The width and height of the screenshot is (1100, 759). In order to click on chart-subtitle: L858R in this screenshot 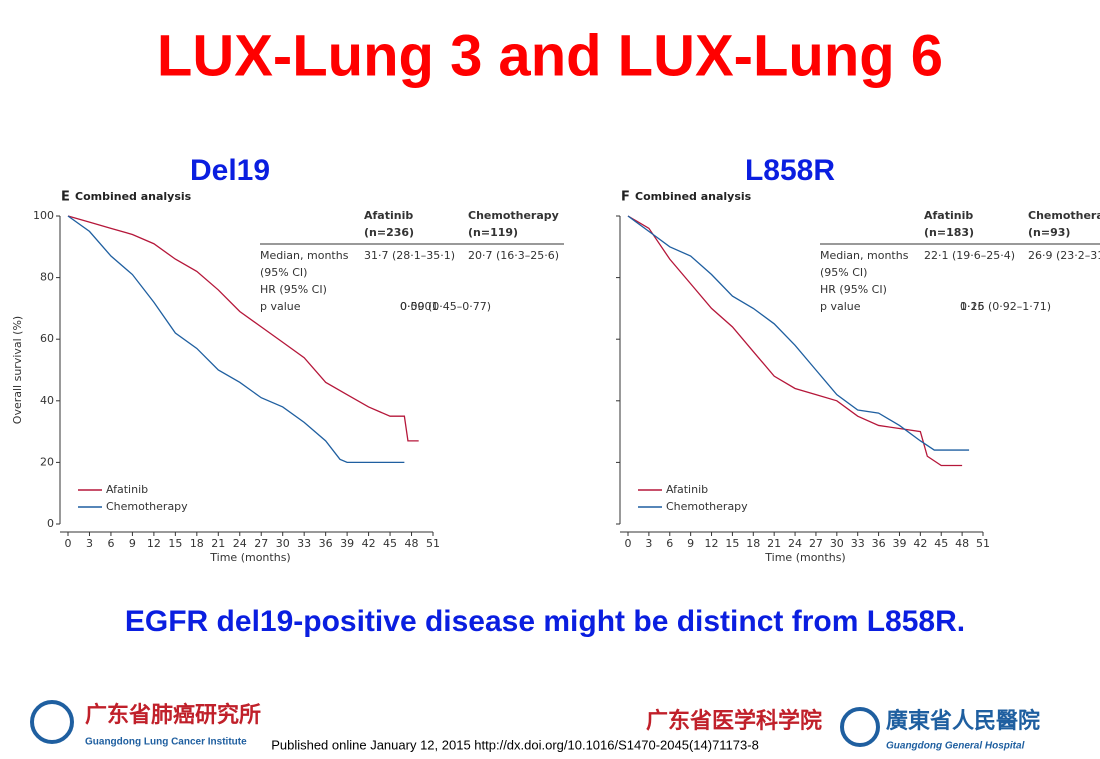, I will do `click(790, 170)`.